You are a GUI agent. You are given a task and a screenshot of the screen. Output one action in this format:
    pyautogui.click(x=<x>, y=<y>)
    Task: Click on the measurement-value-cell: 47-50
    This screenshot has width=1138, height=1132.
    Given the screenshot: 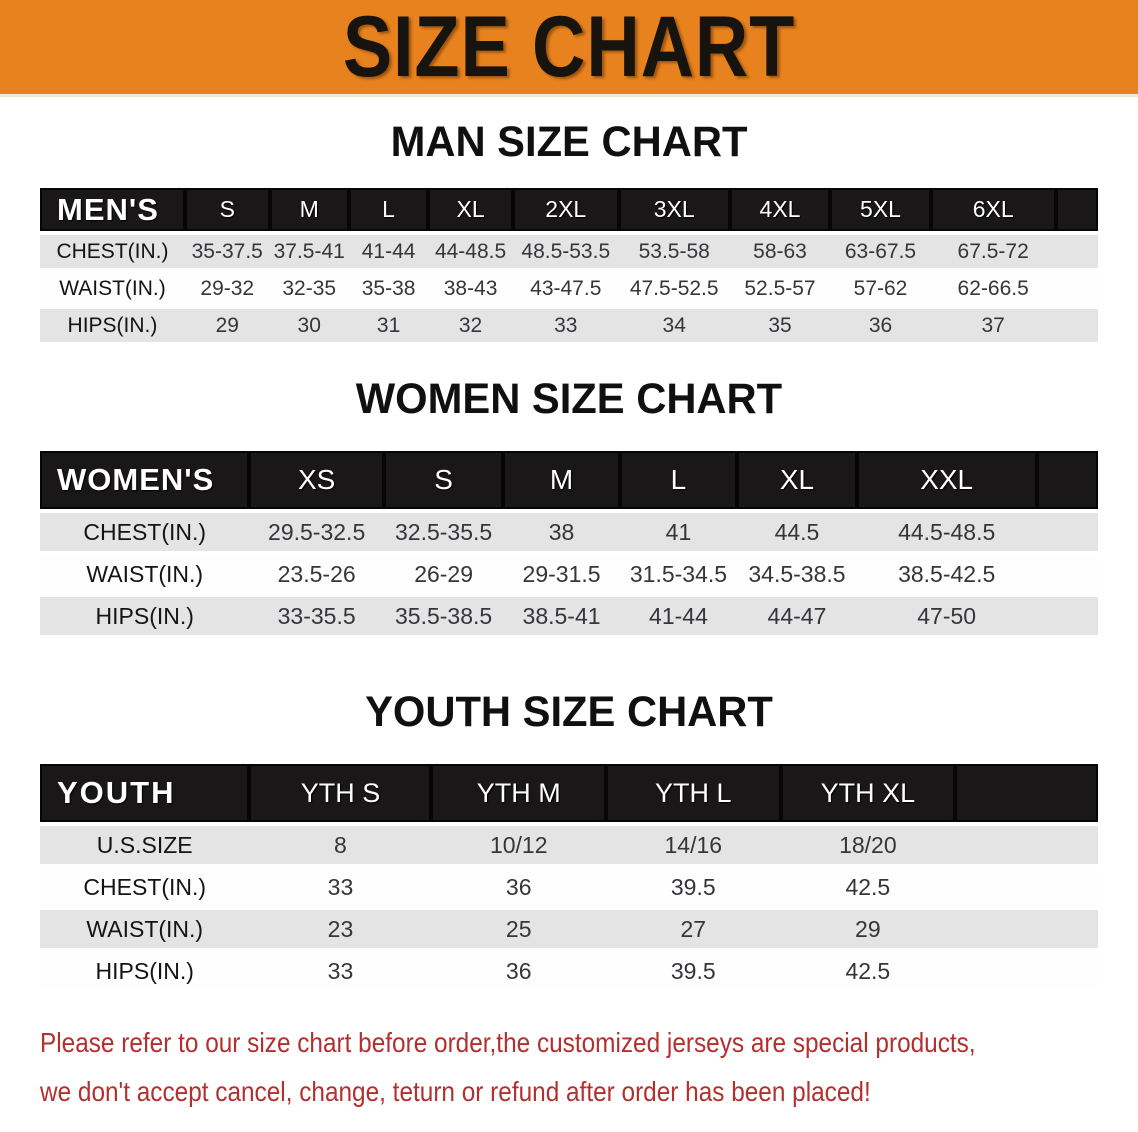 What is the action you would take?
    pyautogui.click(x=946, y=616)
    